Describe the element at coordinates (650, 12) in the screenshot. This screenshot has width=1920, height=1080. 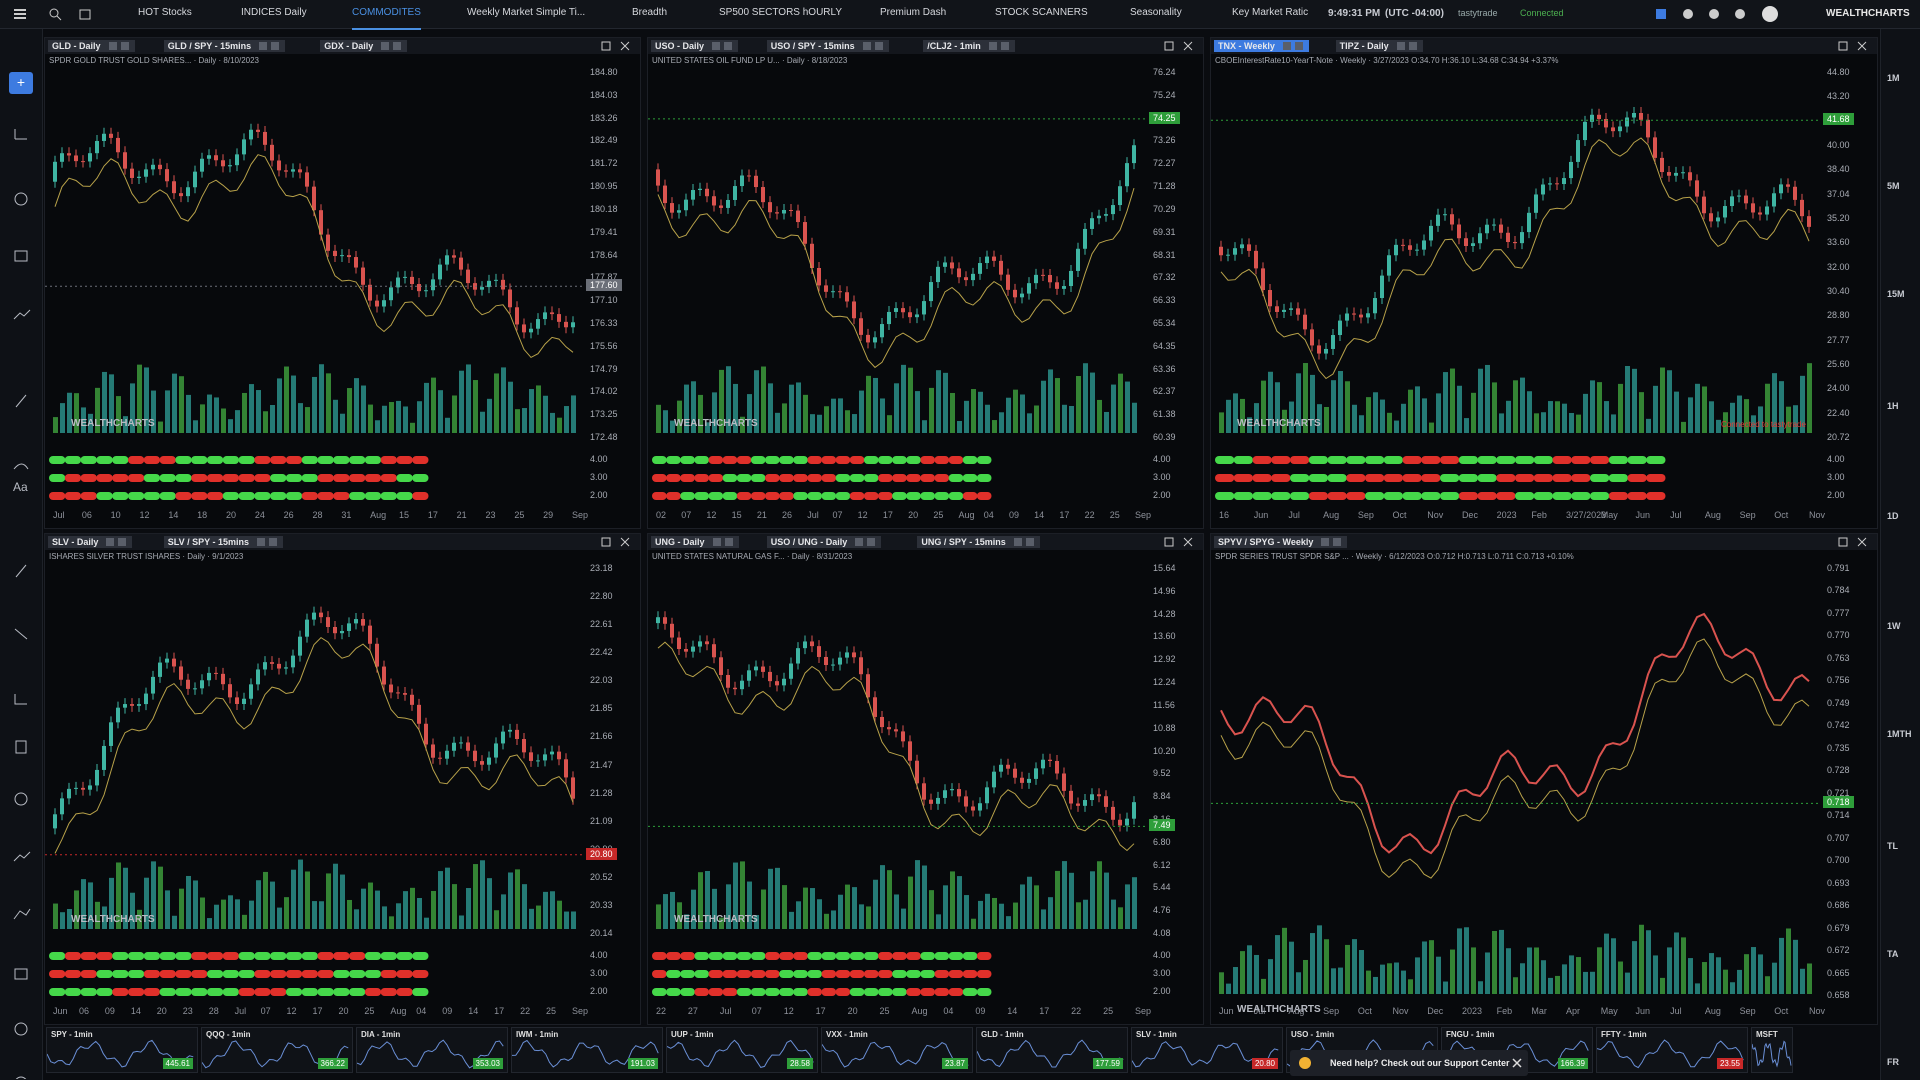
I see `workspace-tab: Breadth` at that location.